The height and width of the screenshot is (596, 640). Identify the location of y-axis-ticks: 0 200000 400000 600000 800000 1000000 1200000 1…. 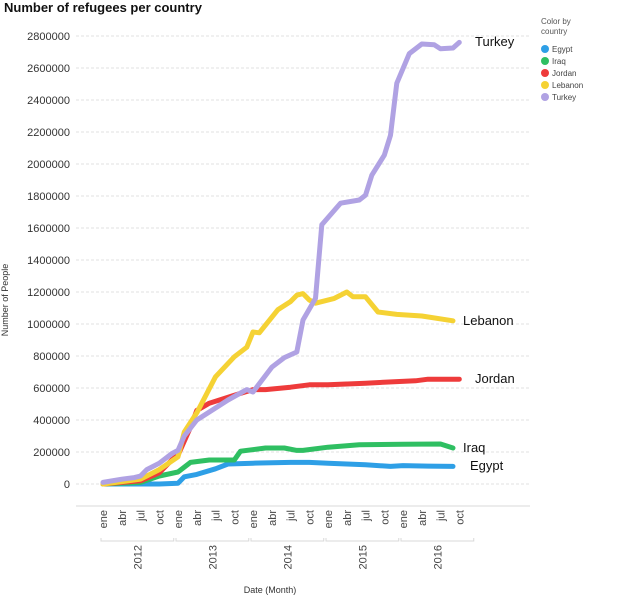
(48, 261).